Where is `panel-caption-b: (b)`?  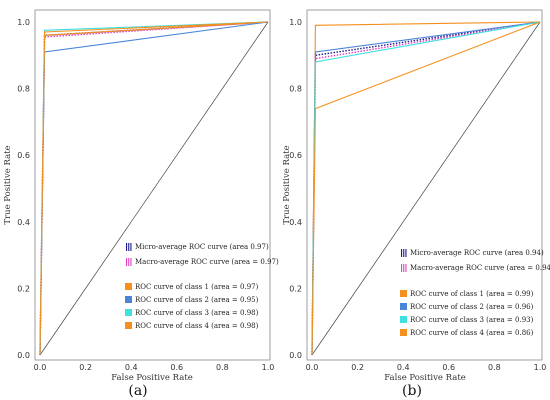 panel-caption-b: (b) is located at coordinates (412, 391).